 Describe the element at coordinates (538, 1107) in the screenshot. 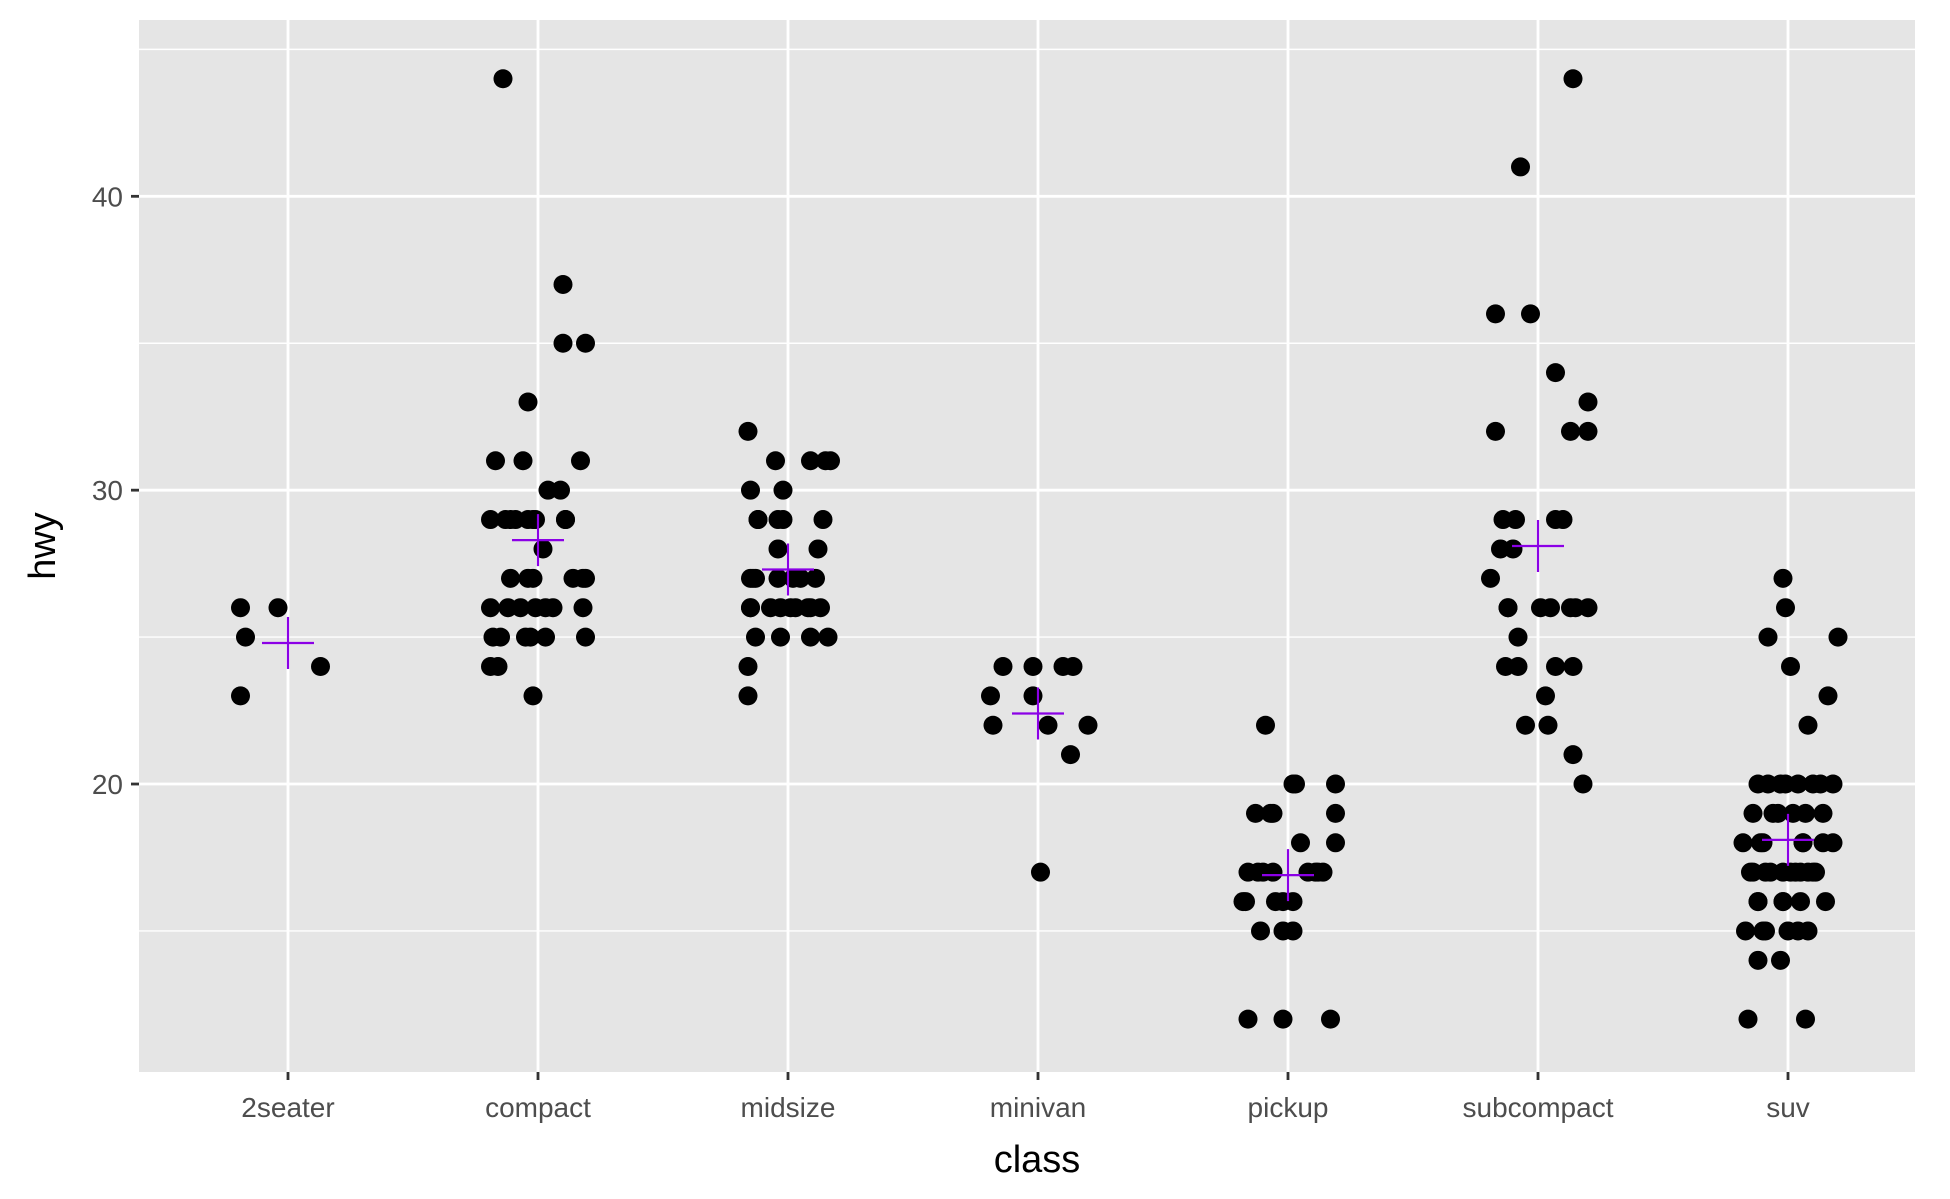

I see `x-tick-label: compact` at that location.